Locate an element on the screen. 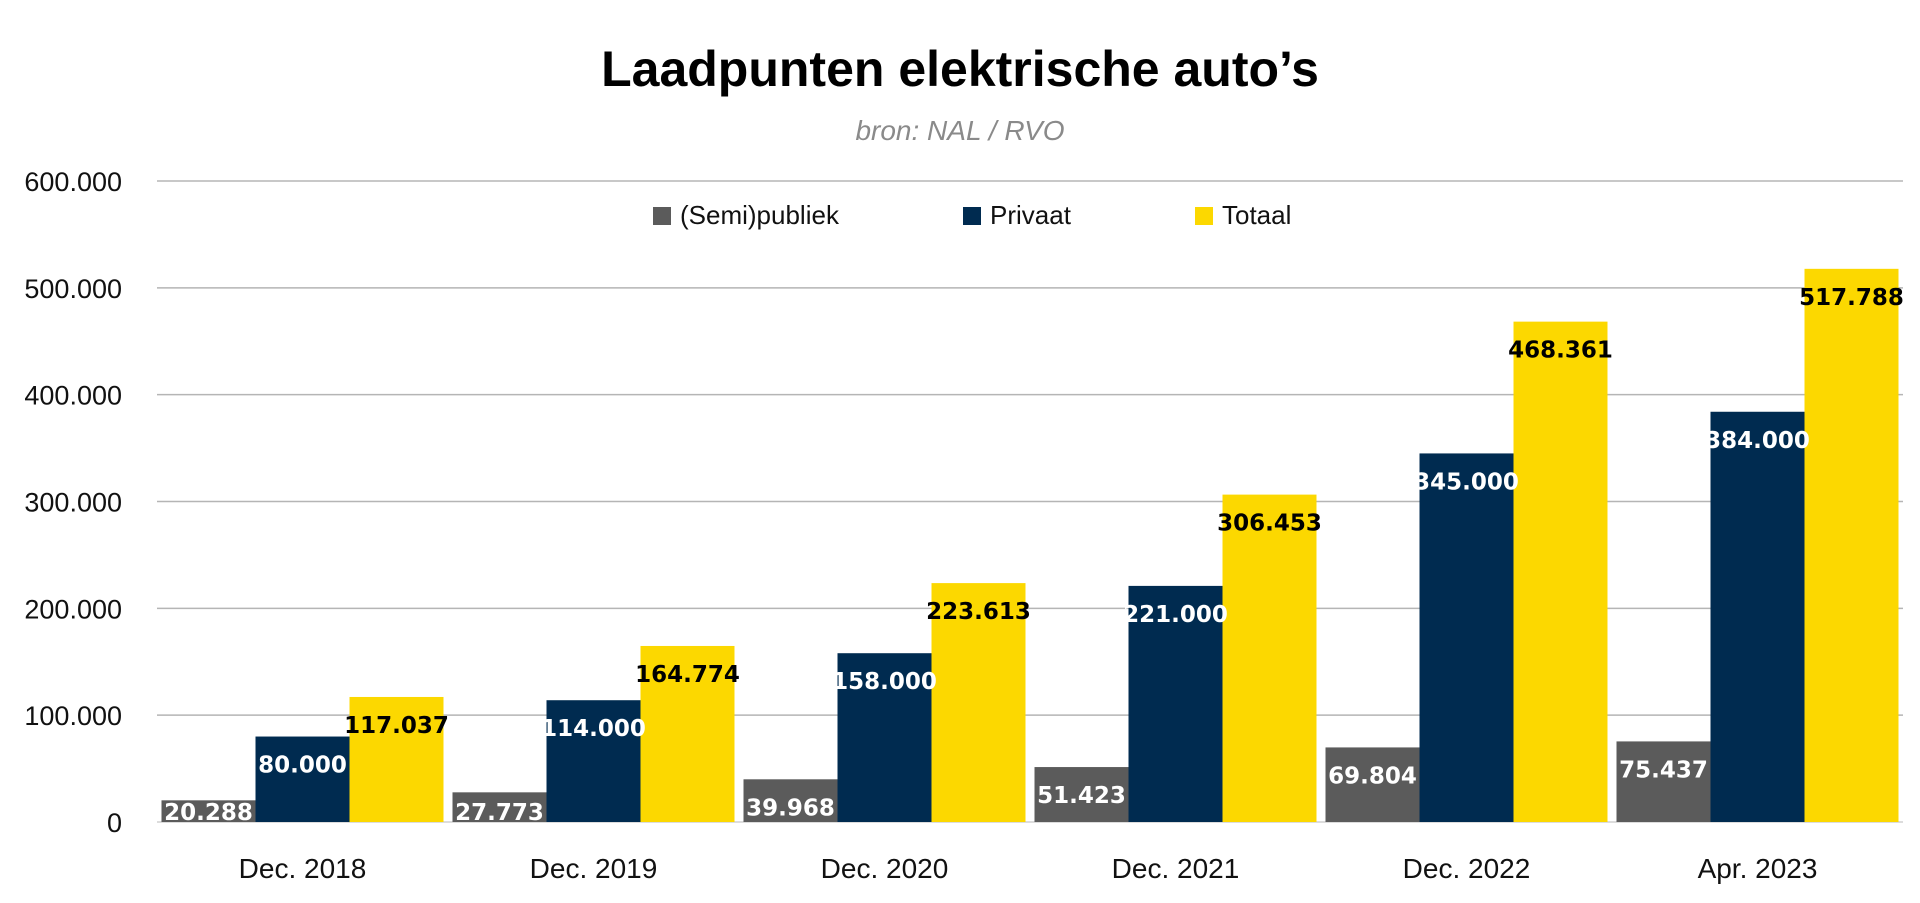 This screenshot has height=903, width=1920. y-tick-label: 200.000 is located at coordinates (73, 609).